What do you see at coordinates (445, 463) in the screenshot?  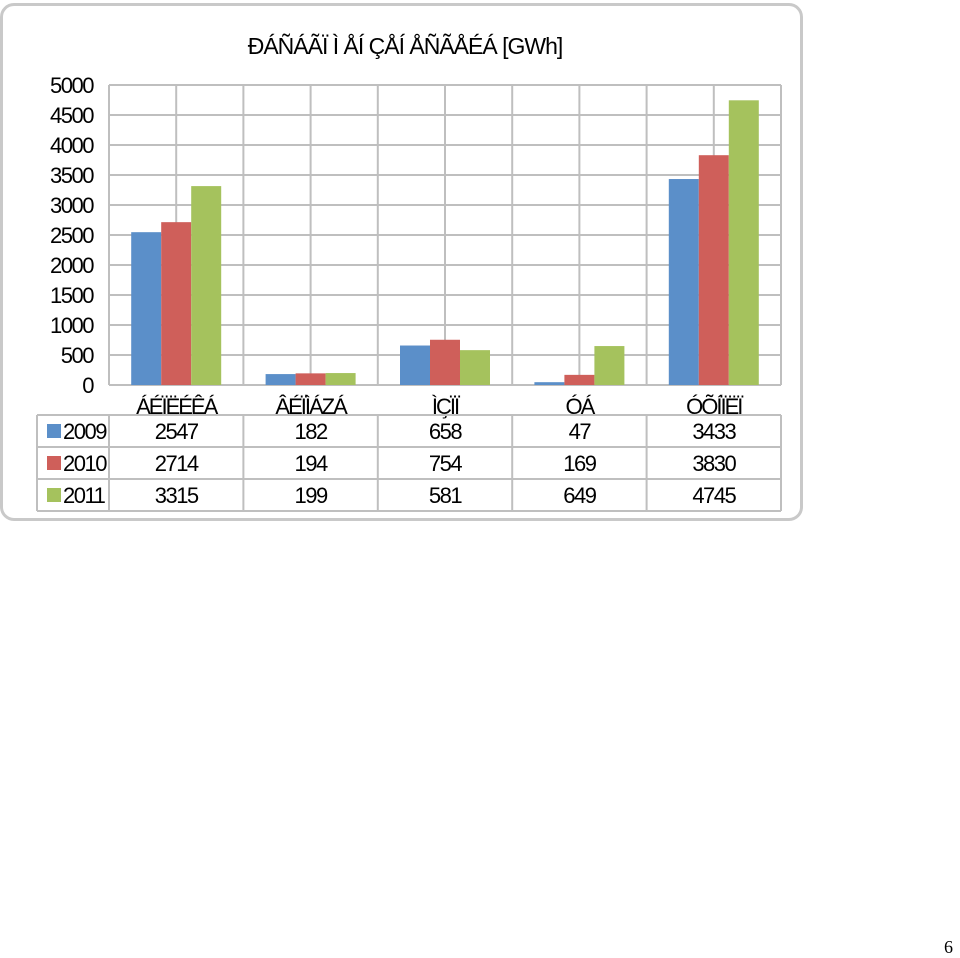 I see `table-cell-2010-2: 754` at bounding box center [445, 463].